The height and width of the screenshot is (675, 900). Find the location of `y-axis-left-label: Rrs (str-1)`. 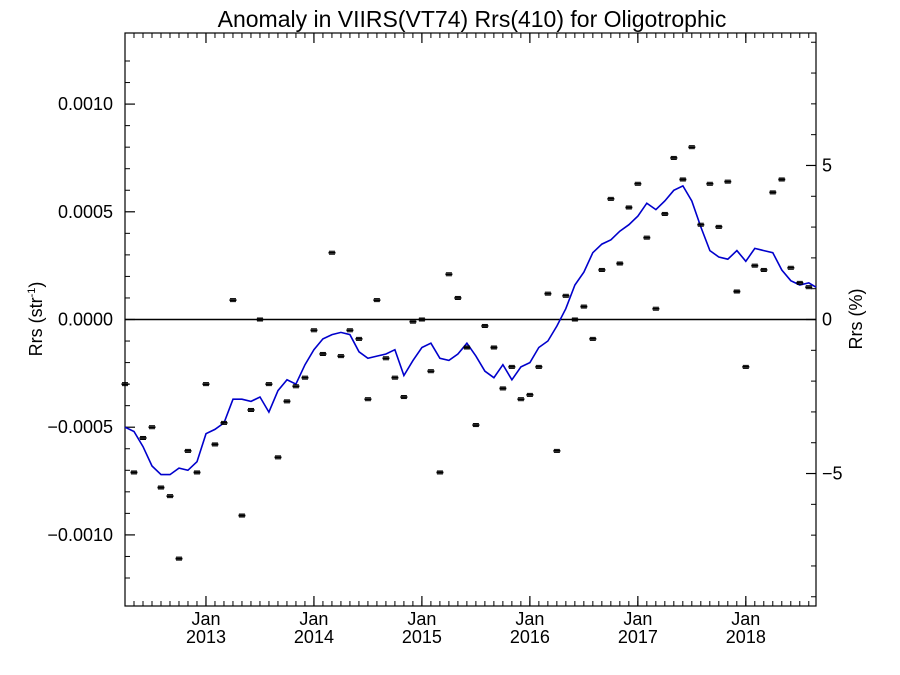

y-axis-left-label: Rrs (str-1) is located at coordinates (36, 319).